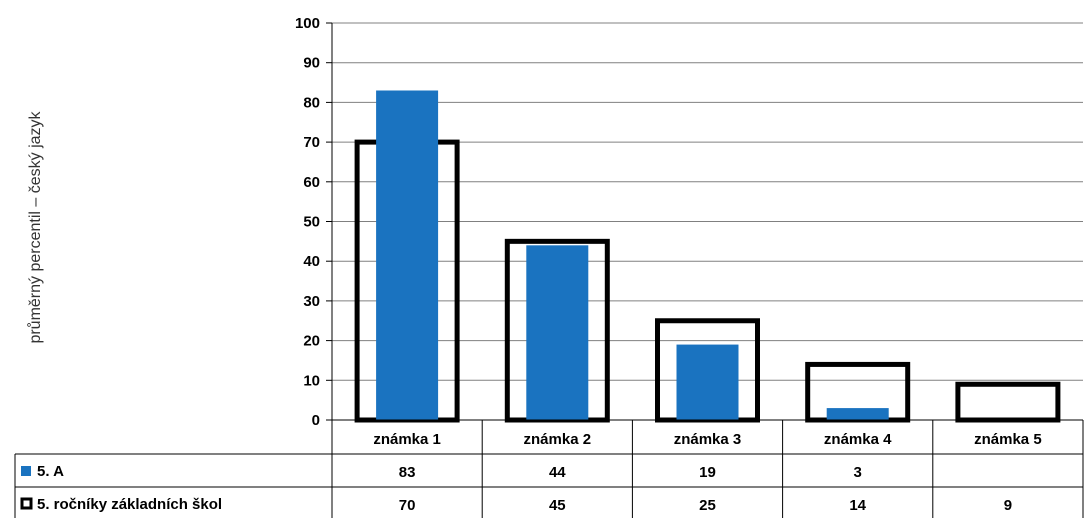 This screenshot has width=1091, height=518. What do you see at coordinates (26, 471) in the screenshot?
I see `legend-key-filled` at bounding box center [26, 471].